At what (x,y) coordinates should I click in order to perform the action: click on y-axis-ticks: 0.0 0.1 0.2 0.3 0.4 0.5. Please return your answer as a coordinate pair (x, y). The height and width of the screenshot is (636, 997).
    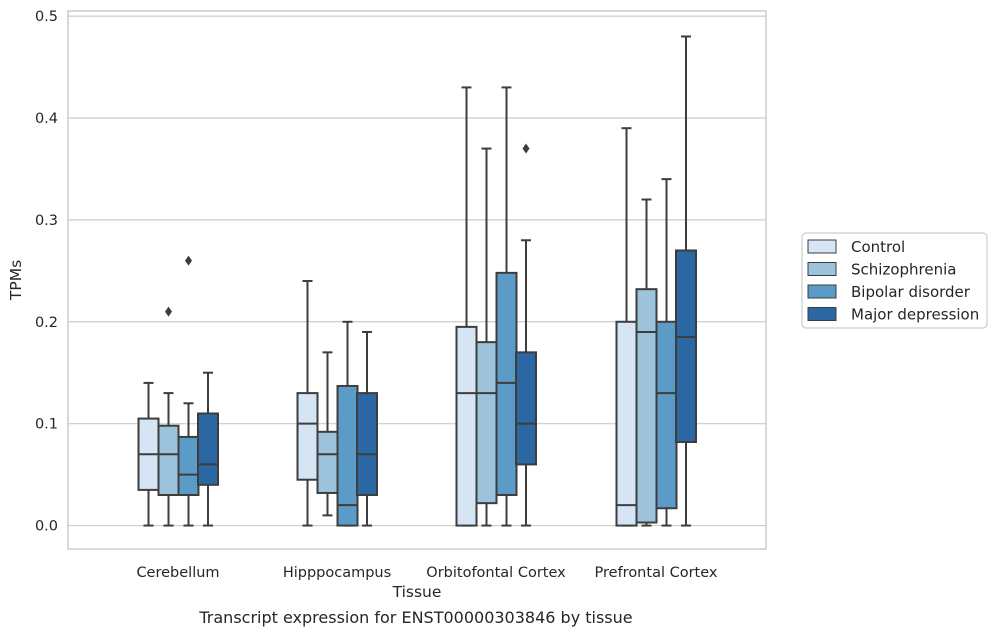
    Looking at the image, I should click on (46, 271).